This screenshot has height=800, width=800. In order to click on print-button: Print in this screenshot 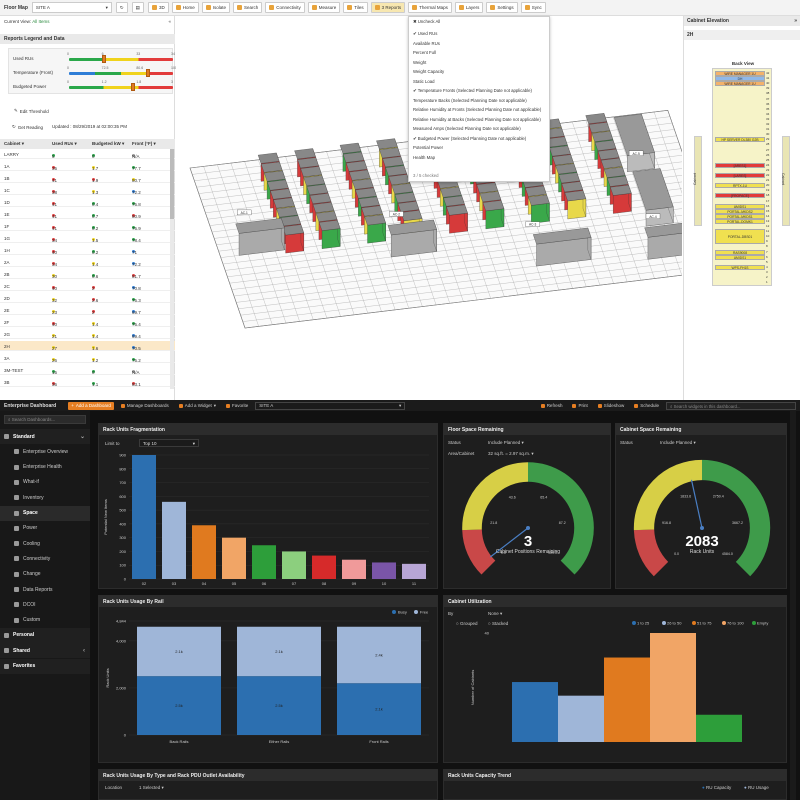, I will do `click(579, 406)`.